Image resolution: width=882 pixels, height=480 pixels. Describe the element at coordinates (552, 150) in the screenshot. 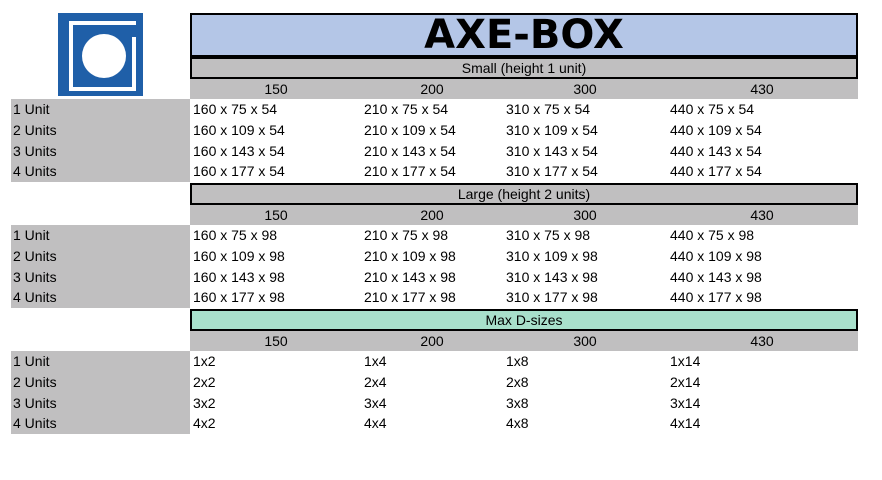

I see `table-cell: 310 x 143 x 54` at that location.